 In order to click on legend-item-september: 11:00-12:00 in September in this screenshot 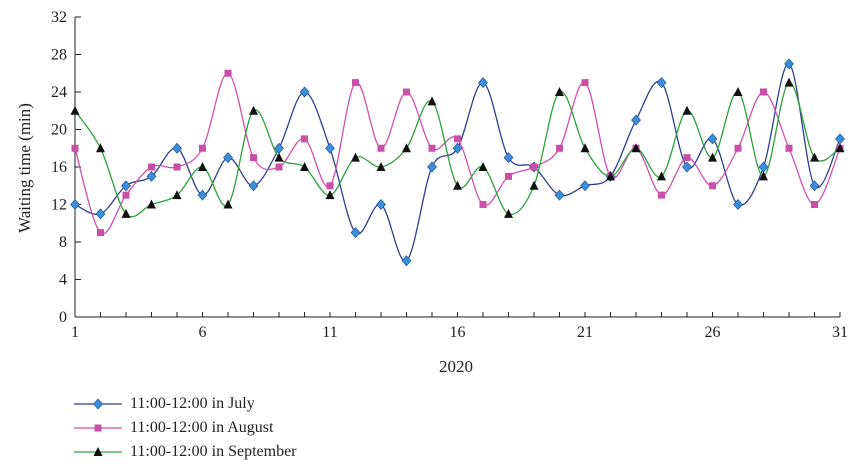, I will do `click(183, 452)`.